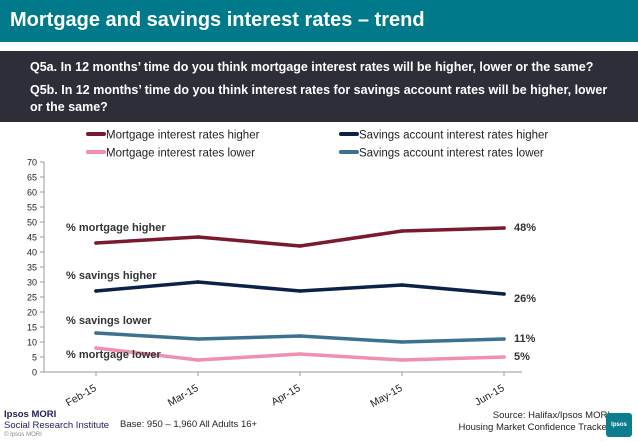  Describe the element at coordinates (285, 395) in the screenshot. I see `x-tick-label: Apr-15` at that location.